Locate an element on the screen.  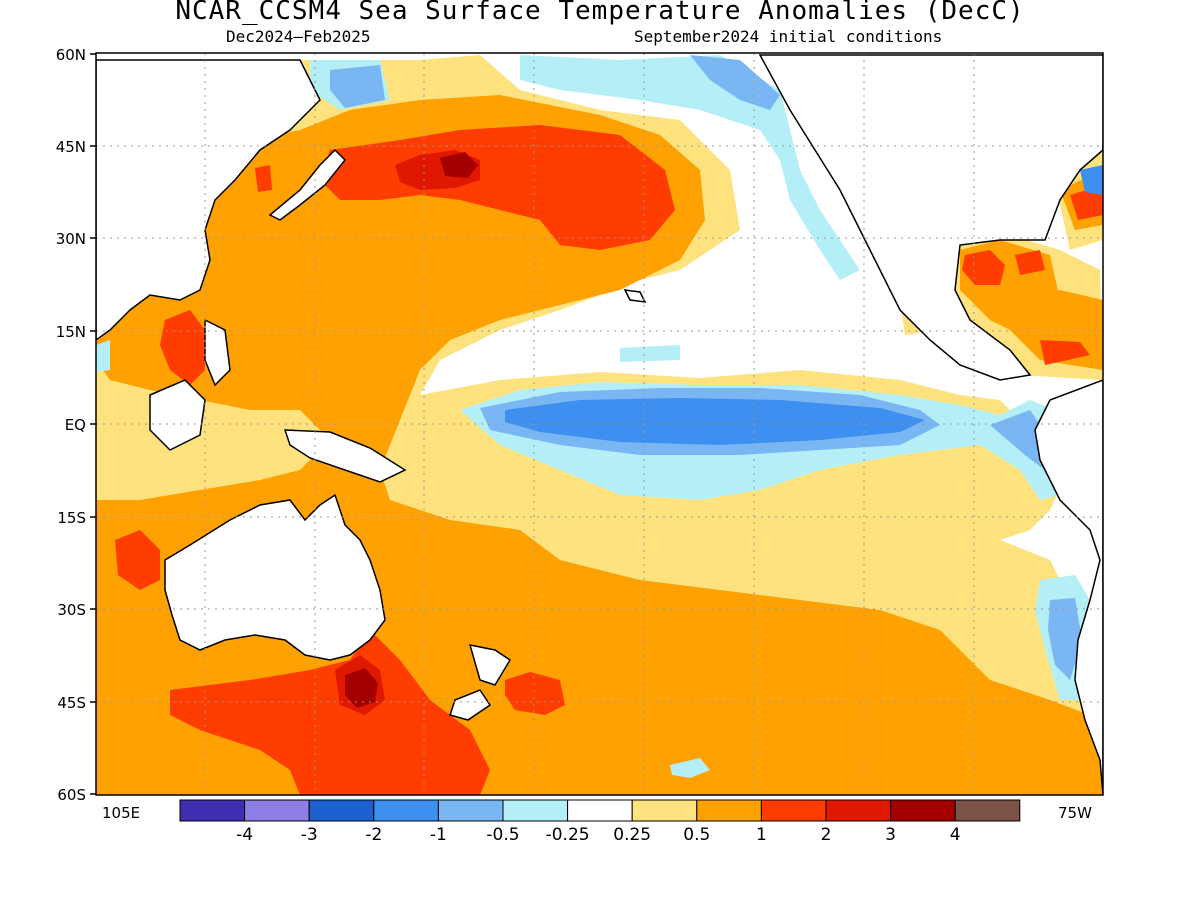
colorbar-label: 0.5 is located at coordinates (696, 835).